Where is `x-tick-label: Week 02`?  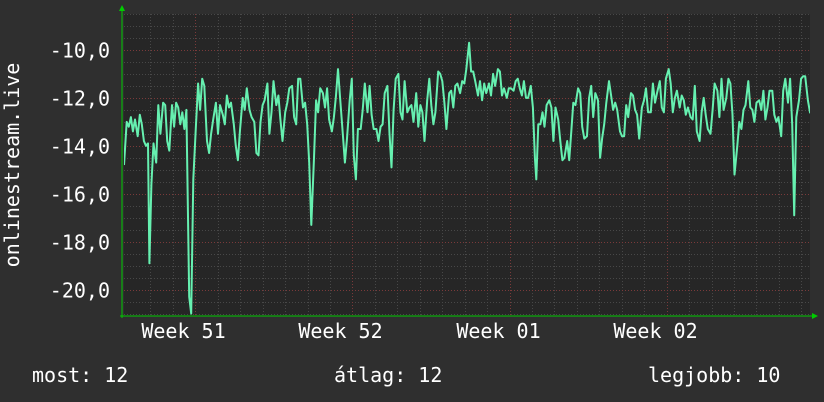
x-tick-label: Week 02 is located at coordinates (655, 331).